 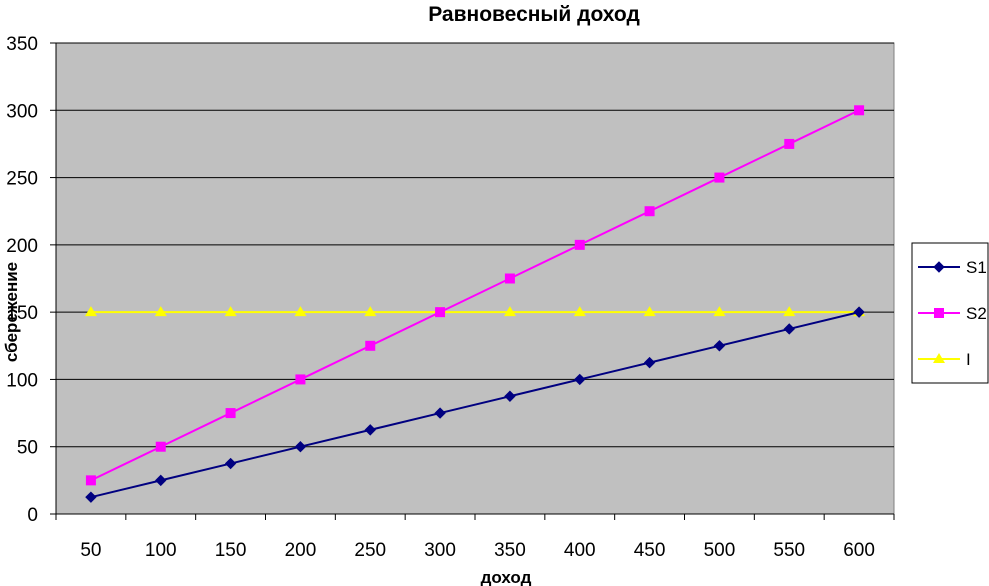 What do you see at coordinates (952, 267) in the screenshot?
I see `legend-item-S1: S1` at bounding box center [952, 267].